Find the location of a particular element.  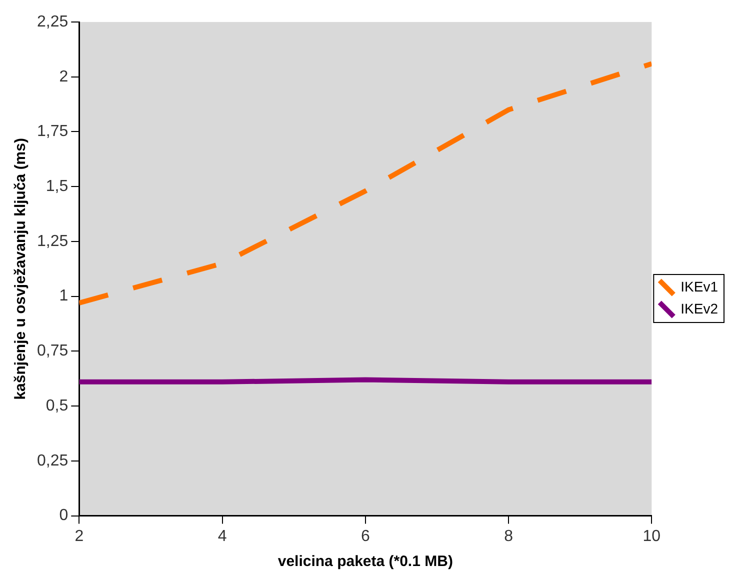

legend-label: IKEv2 is located at coordinates (699, 308).